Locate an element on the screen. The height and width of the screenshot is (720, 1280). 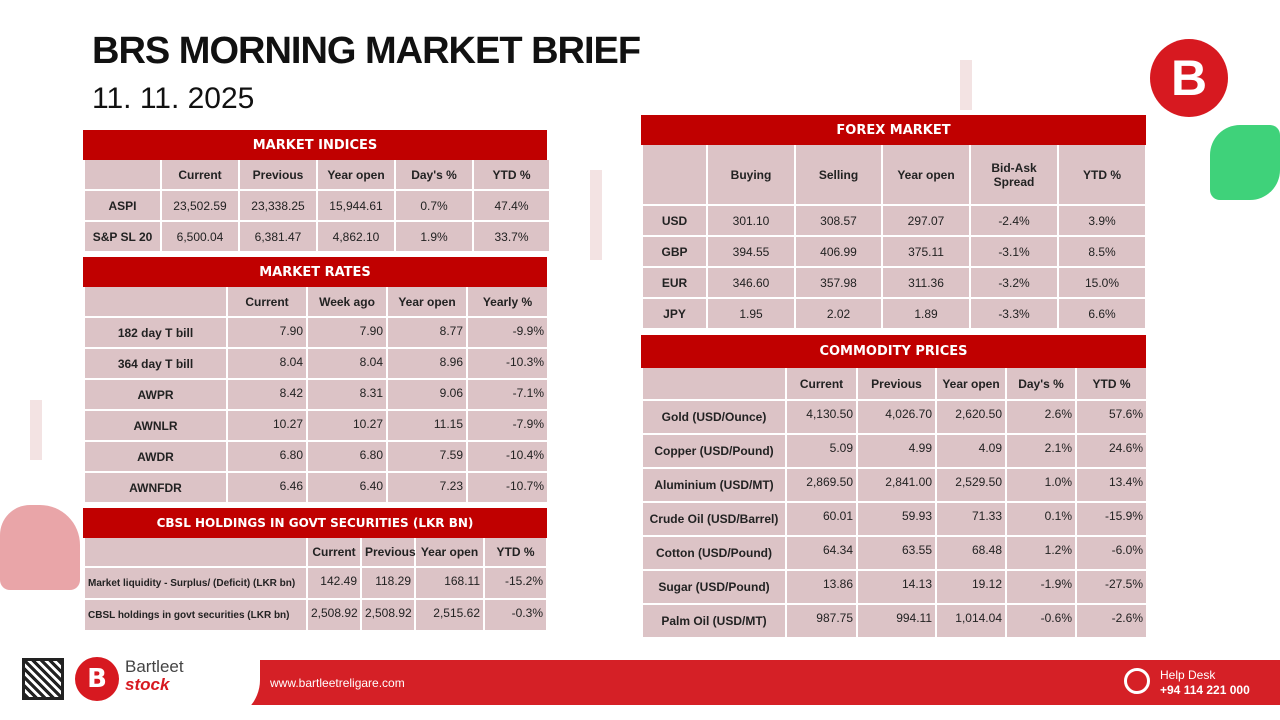
table-row: AWNLR 10.27 10.27 11.15 -7.9% is located at coordinates (316, 425).